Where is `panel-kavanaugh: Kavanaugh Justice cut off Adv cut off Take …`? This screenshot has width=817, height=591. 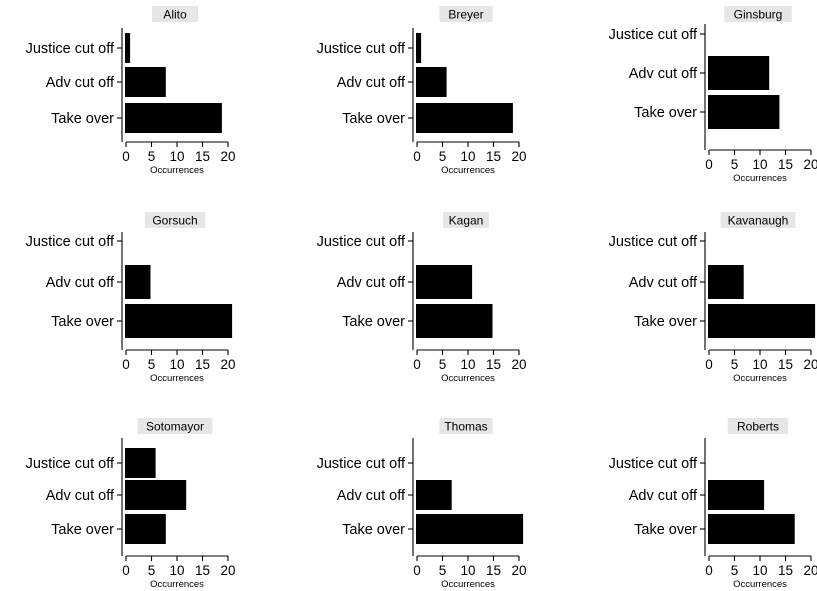
panel-kavanaugh: Kavanaugh Justice cut off Adv cut off Take … is located at coordinates (713, 298).